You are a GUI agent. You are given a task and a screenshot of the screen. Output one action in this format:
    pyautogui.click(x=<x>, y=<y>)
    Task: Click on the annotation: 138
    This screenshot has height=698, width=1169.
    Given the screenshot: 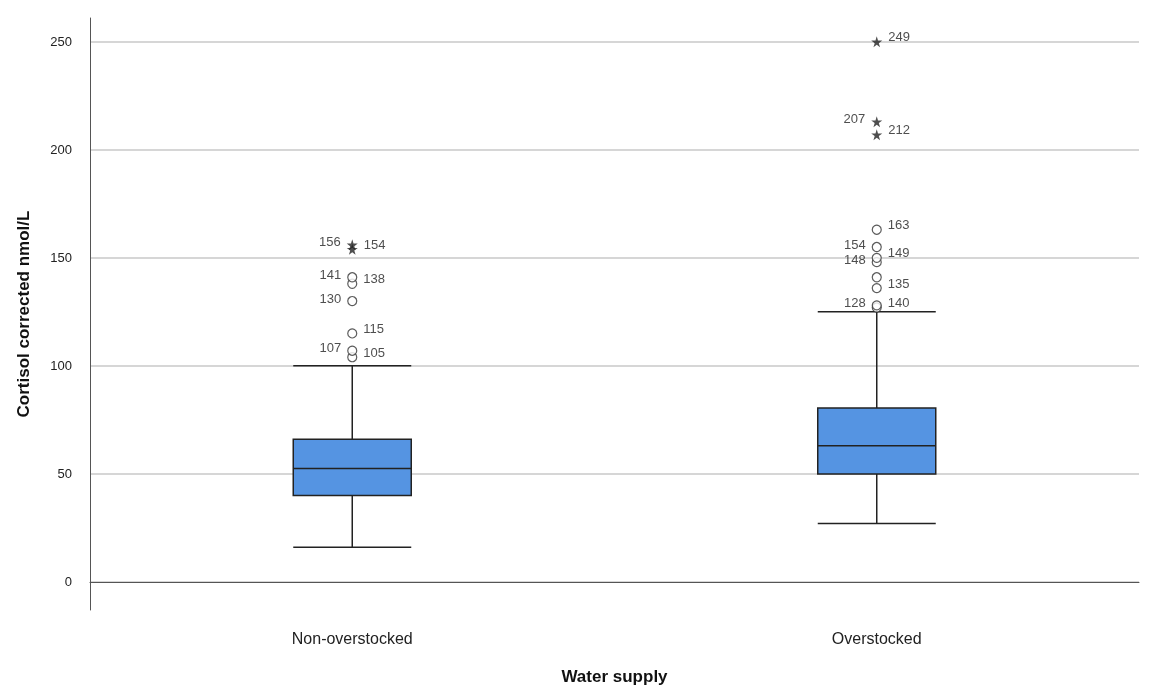 What is the action you would take?
    pyautogui.click(x=374, y=279)
    